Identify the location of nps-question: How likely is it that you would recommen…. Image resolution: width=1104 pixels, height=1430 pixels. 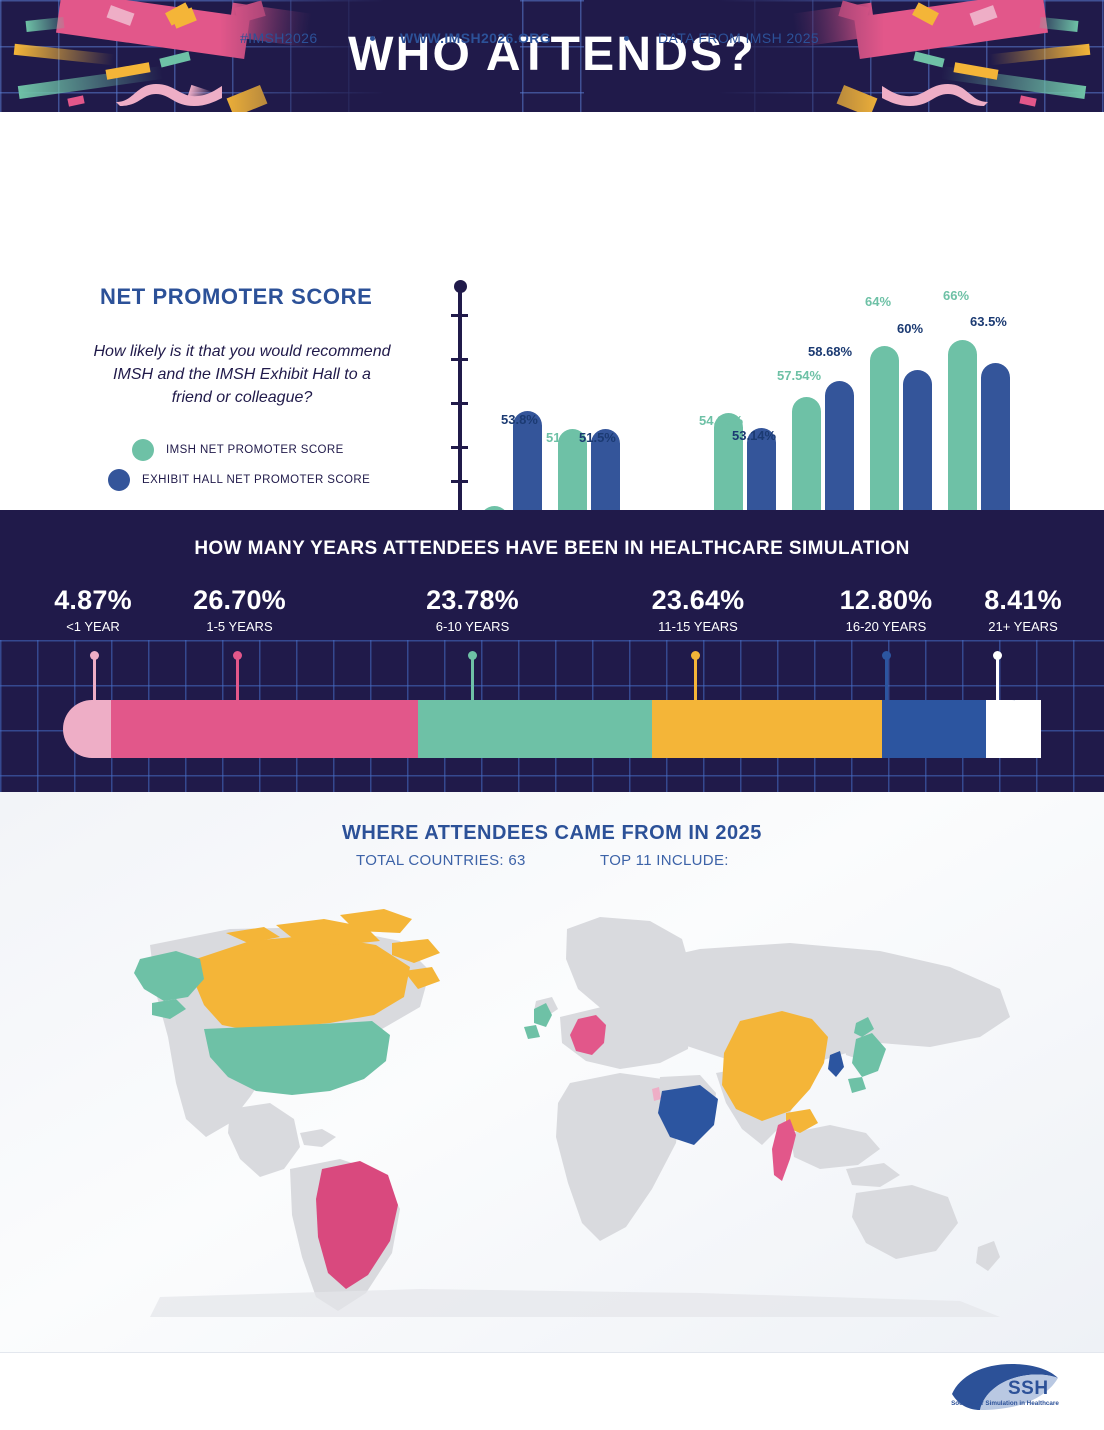
(242, 375).